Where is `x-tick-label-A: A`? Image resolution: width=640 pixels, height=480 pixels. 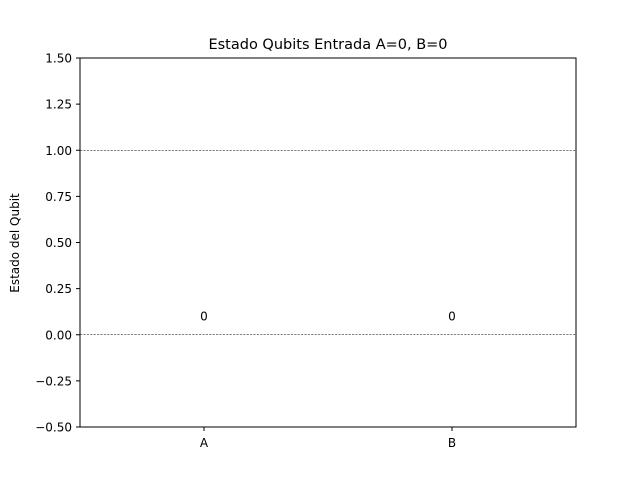 x-tick-label-A: A is located at coordinates (204, 443).